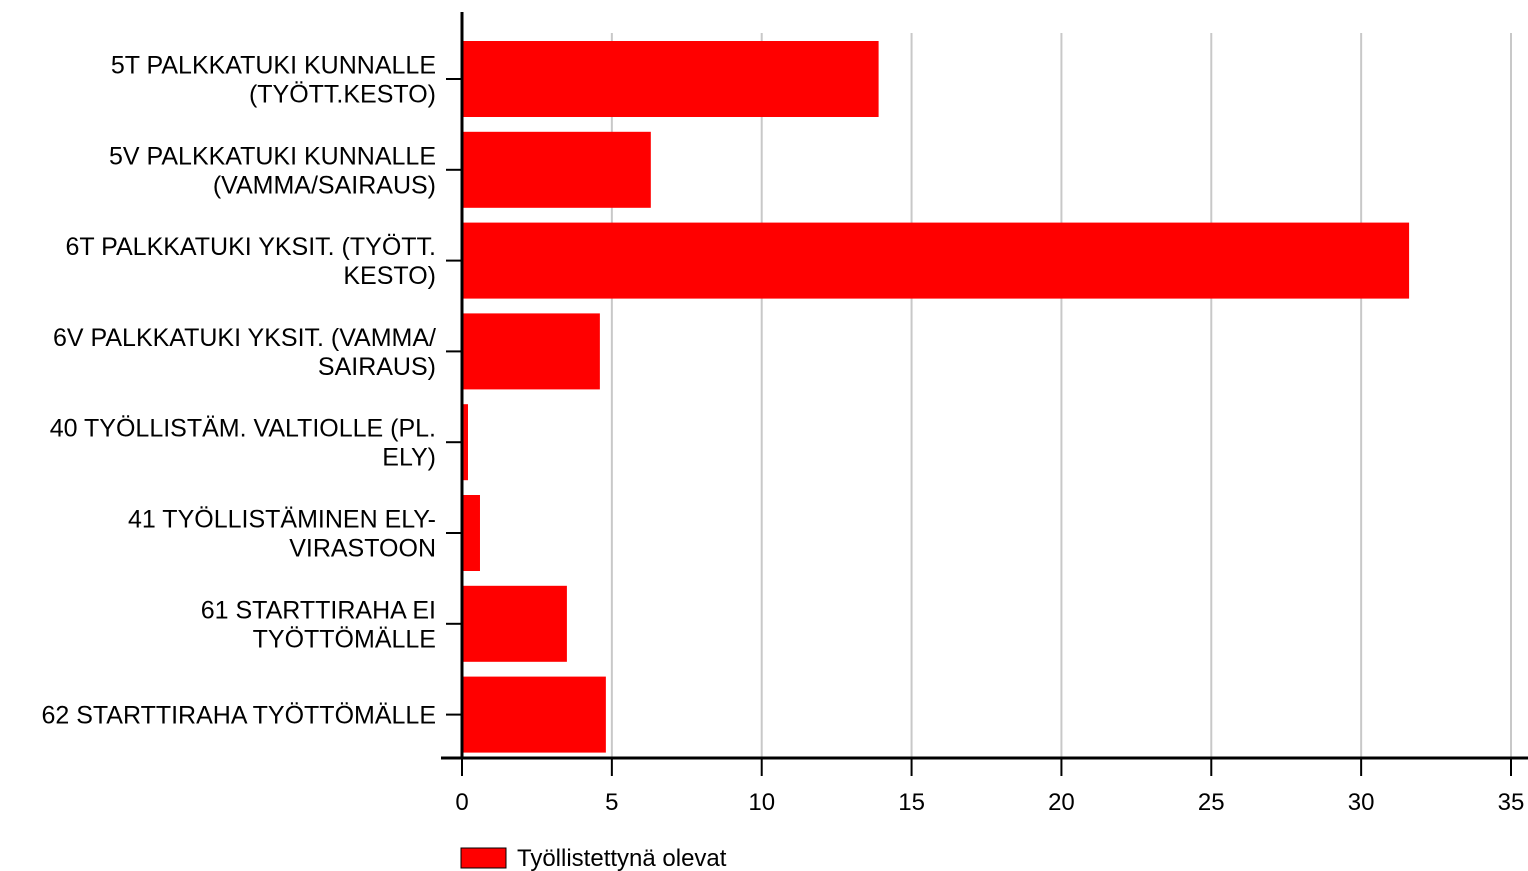 This screenshot has height=871, width=1528. What do you see at coordinates (989, 802) in the screenshot?
I see `x-tick-labels: 0 5 10 15 20 25 30 35` at bounding box center [989, 802].